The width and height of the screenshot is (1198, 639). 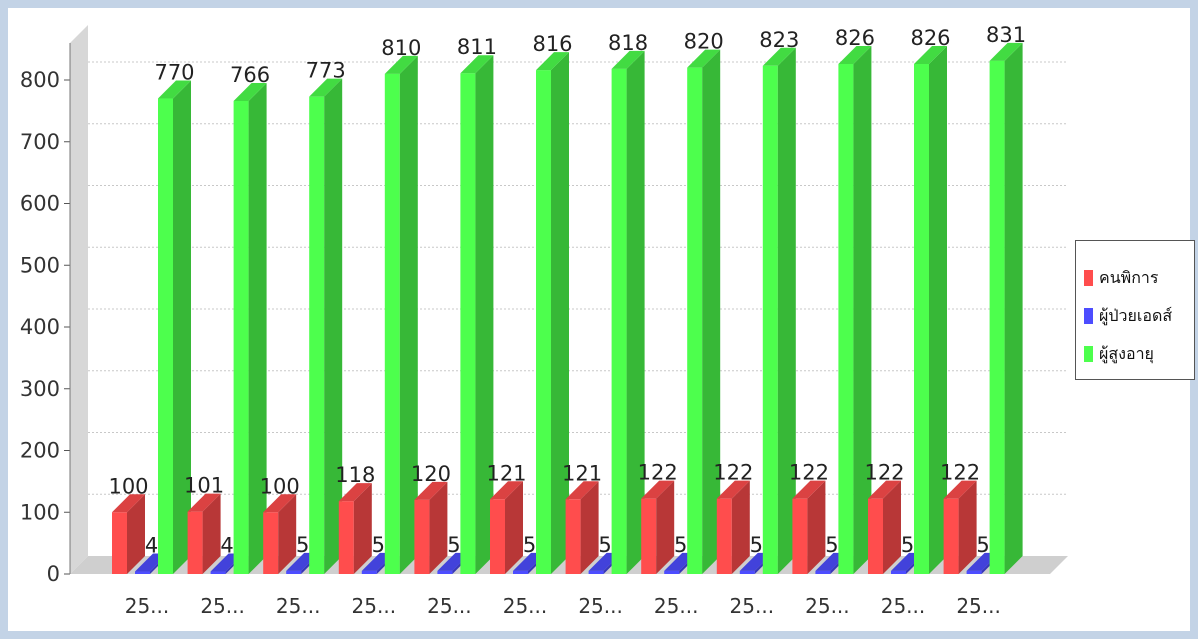 What do you see at coordinates (204, 486) in the screenshot?
I see `data-label: 101` at bounding box center [204, 486].